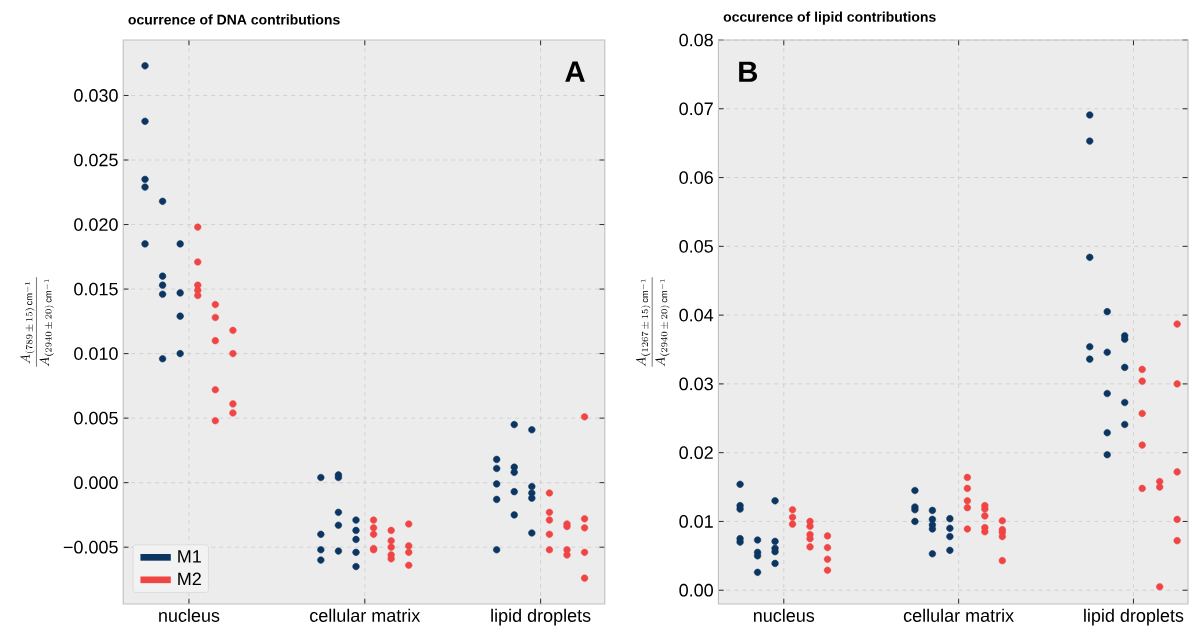 Image resolution: width=1192 pixels, height=630 pixels. I want to click on y-tick-label: 0.010, so click(96, 353).